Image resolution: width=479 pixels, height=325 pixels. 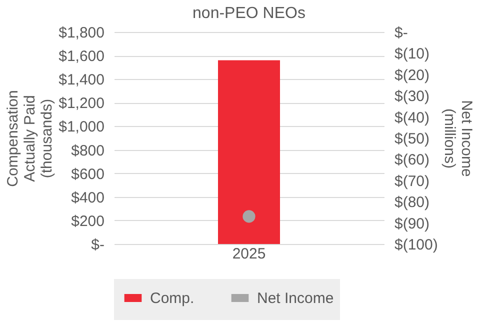 I want to click on y-tick-label: $800, so click(x=87, y=151).